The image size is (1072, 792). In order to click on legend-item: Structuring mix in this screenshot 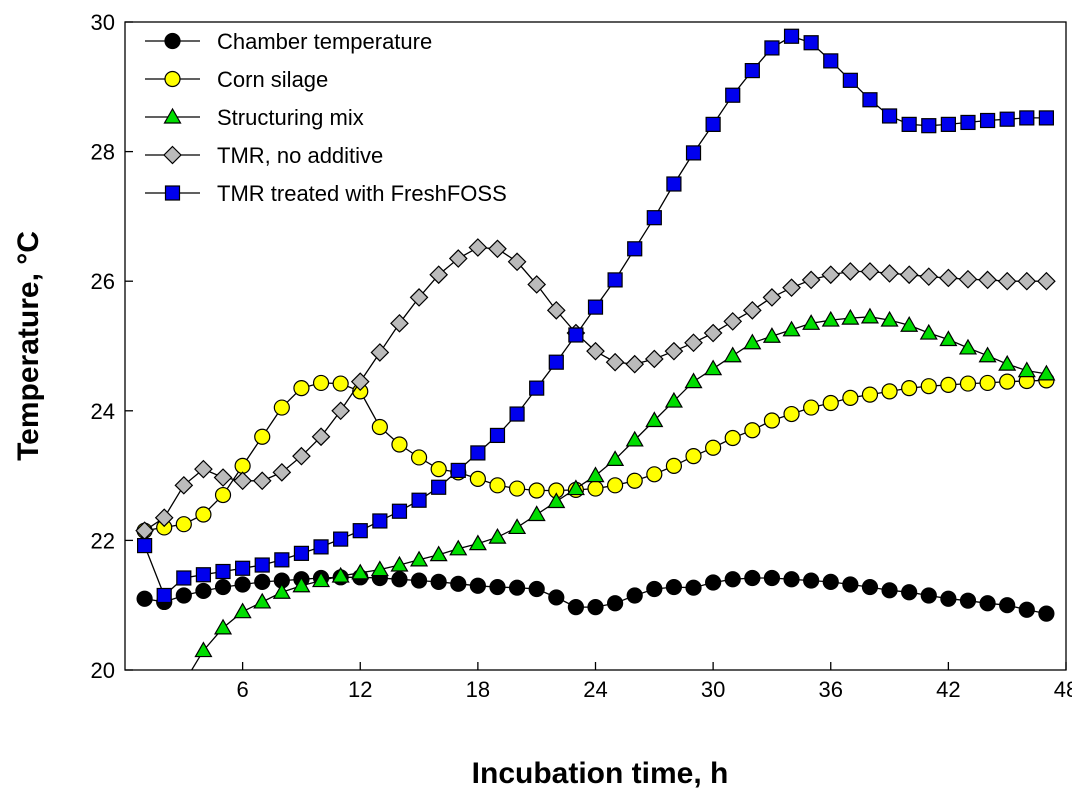, I will do `click(254, 117)`.